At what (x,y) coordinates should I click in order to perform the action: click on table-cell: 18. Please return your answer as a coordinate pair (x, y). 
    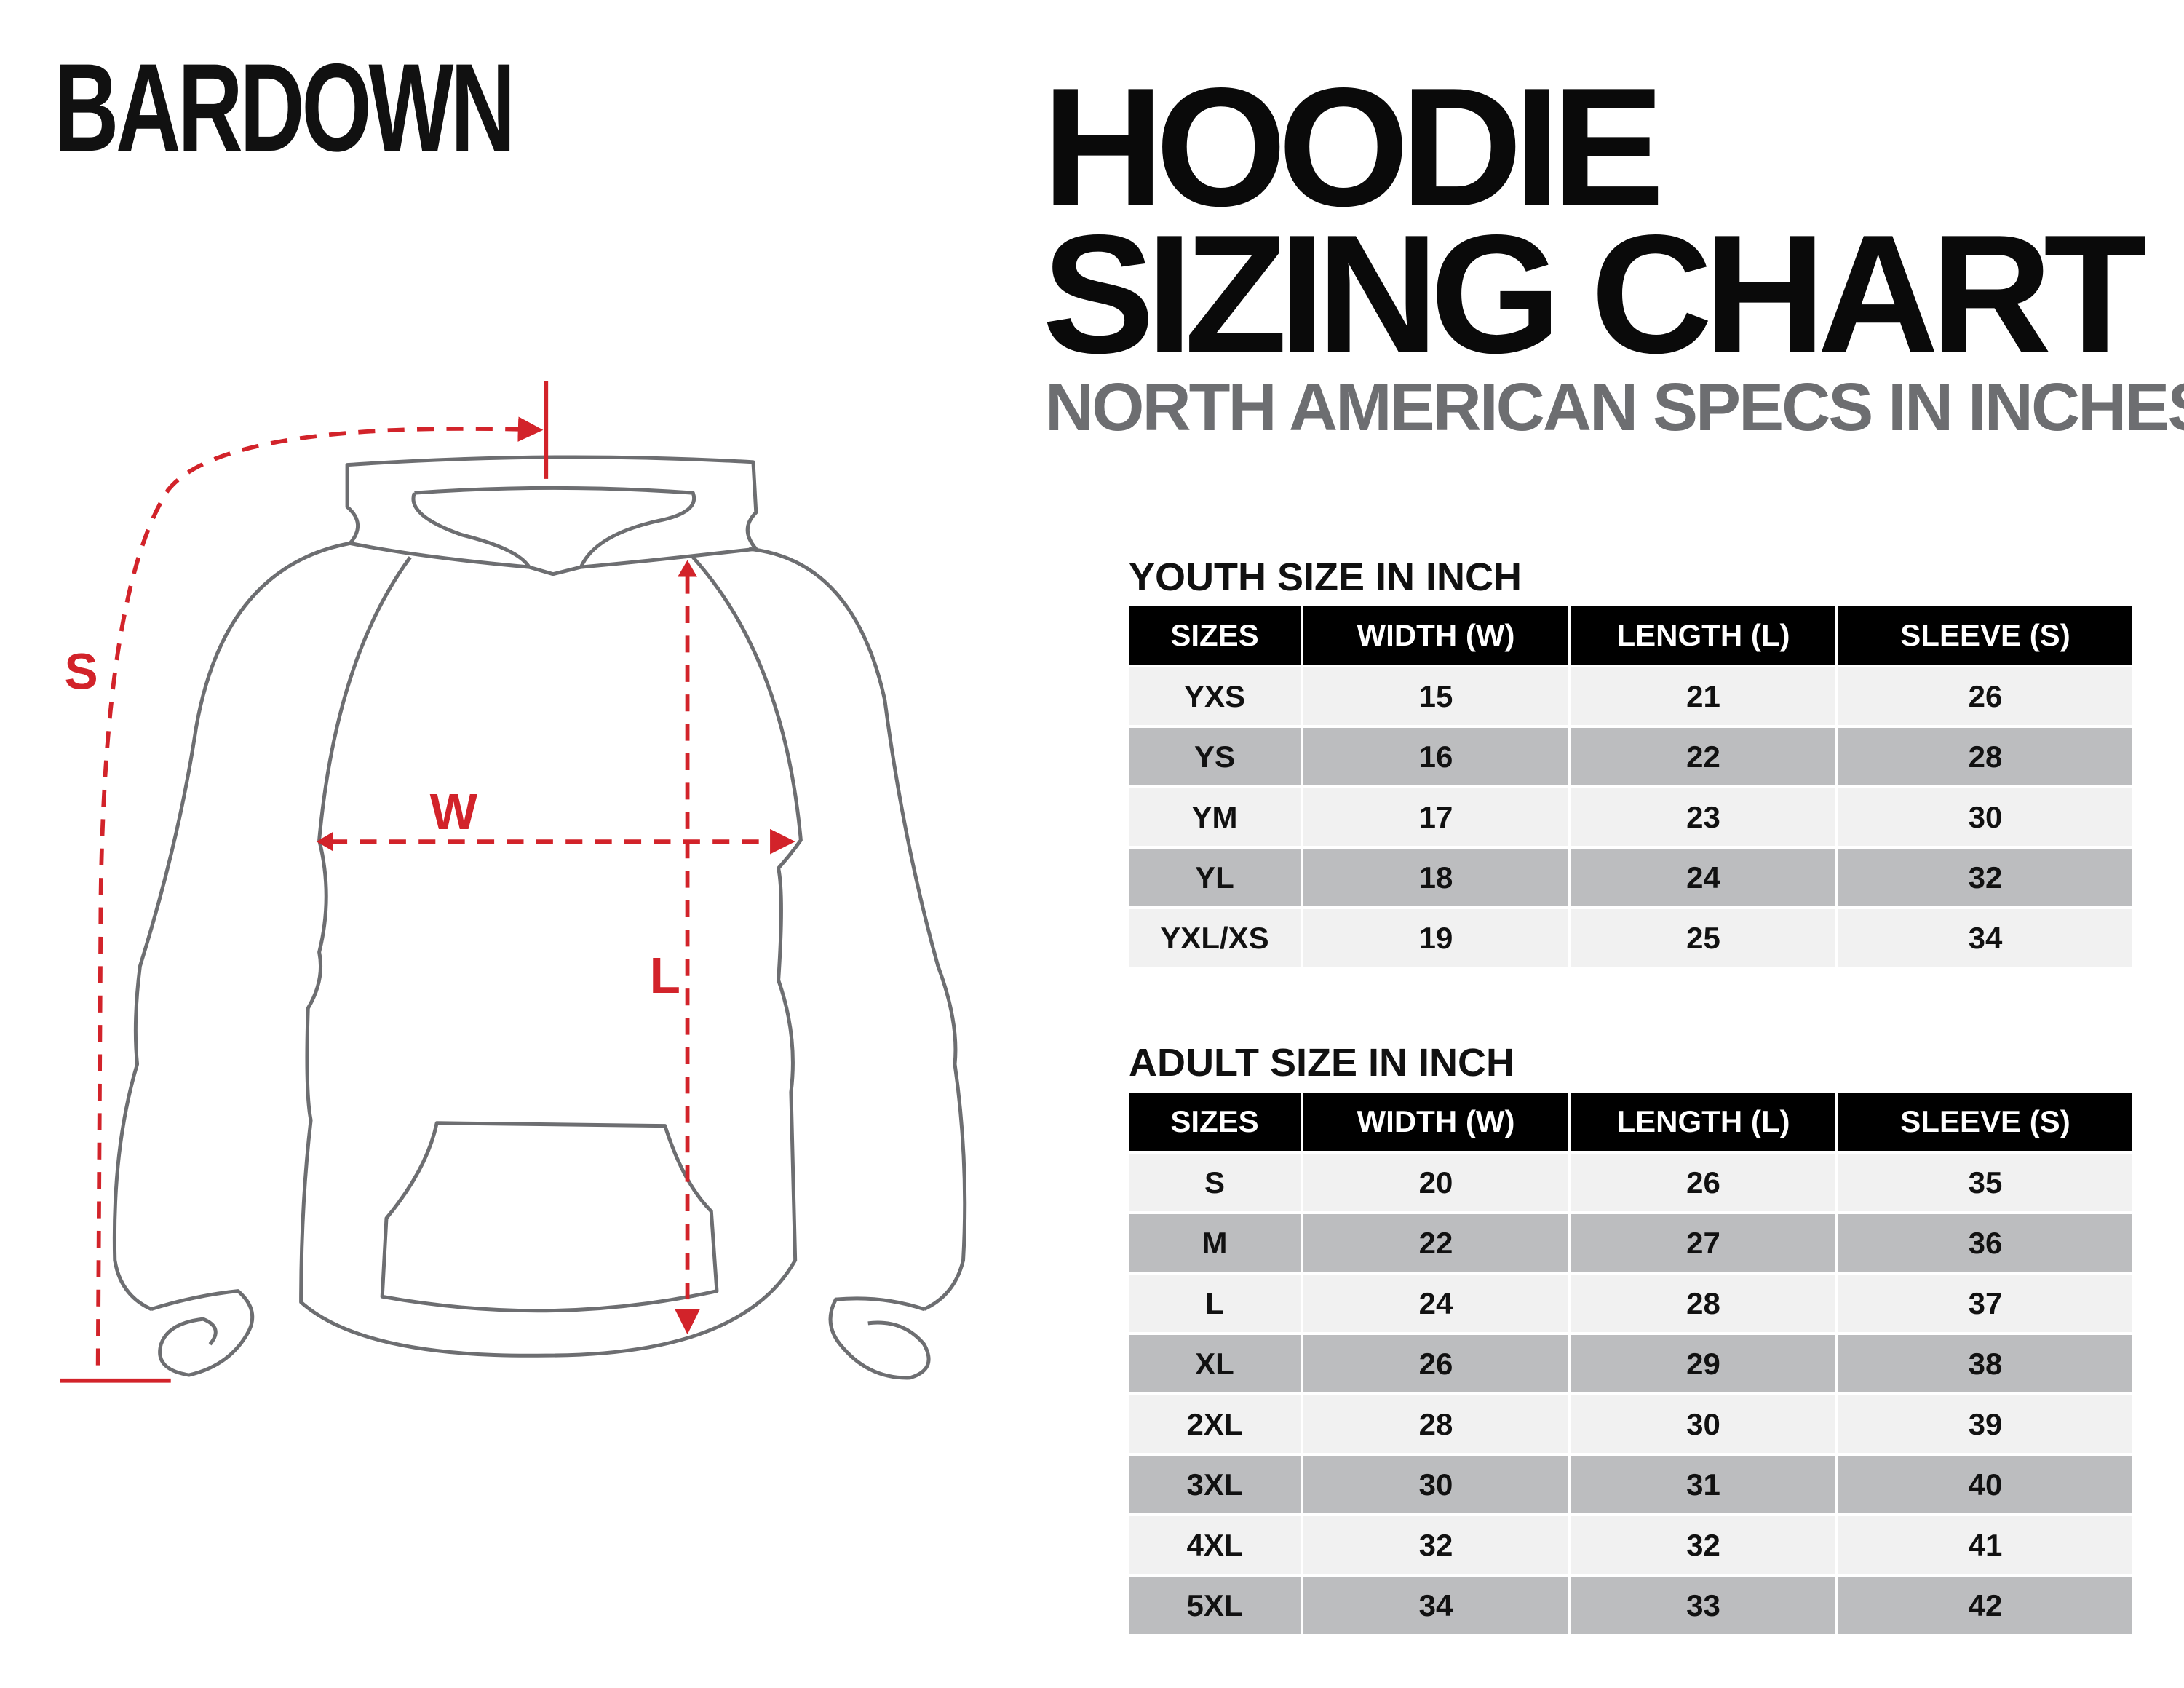
    Looking at the image, I should click on (1436, 877).